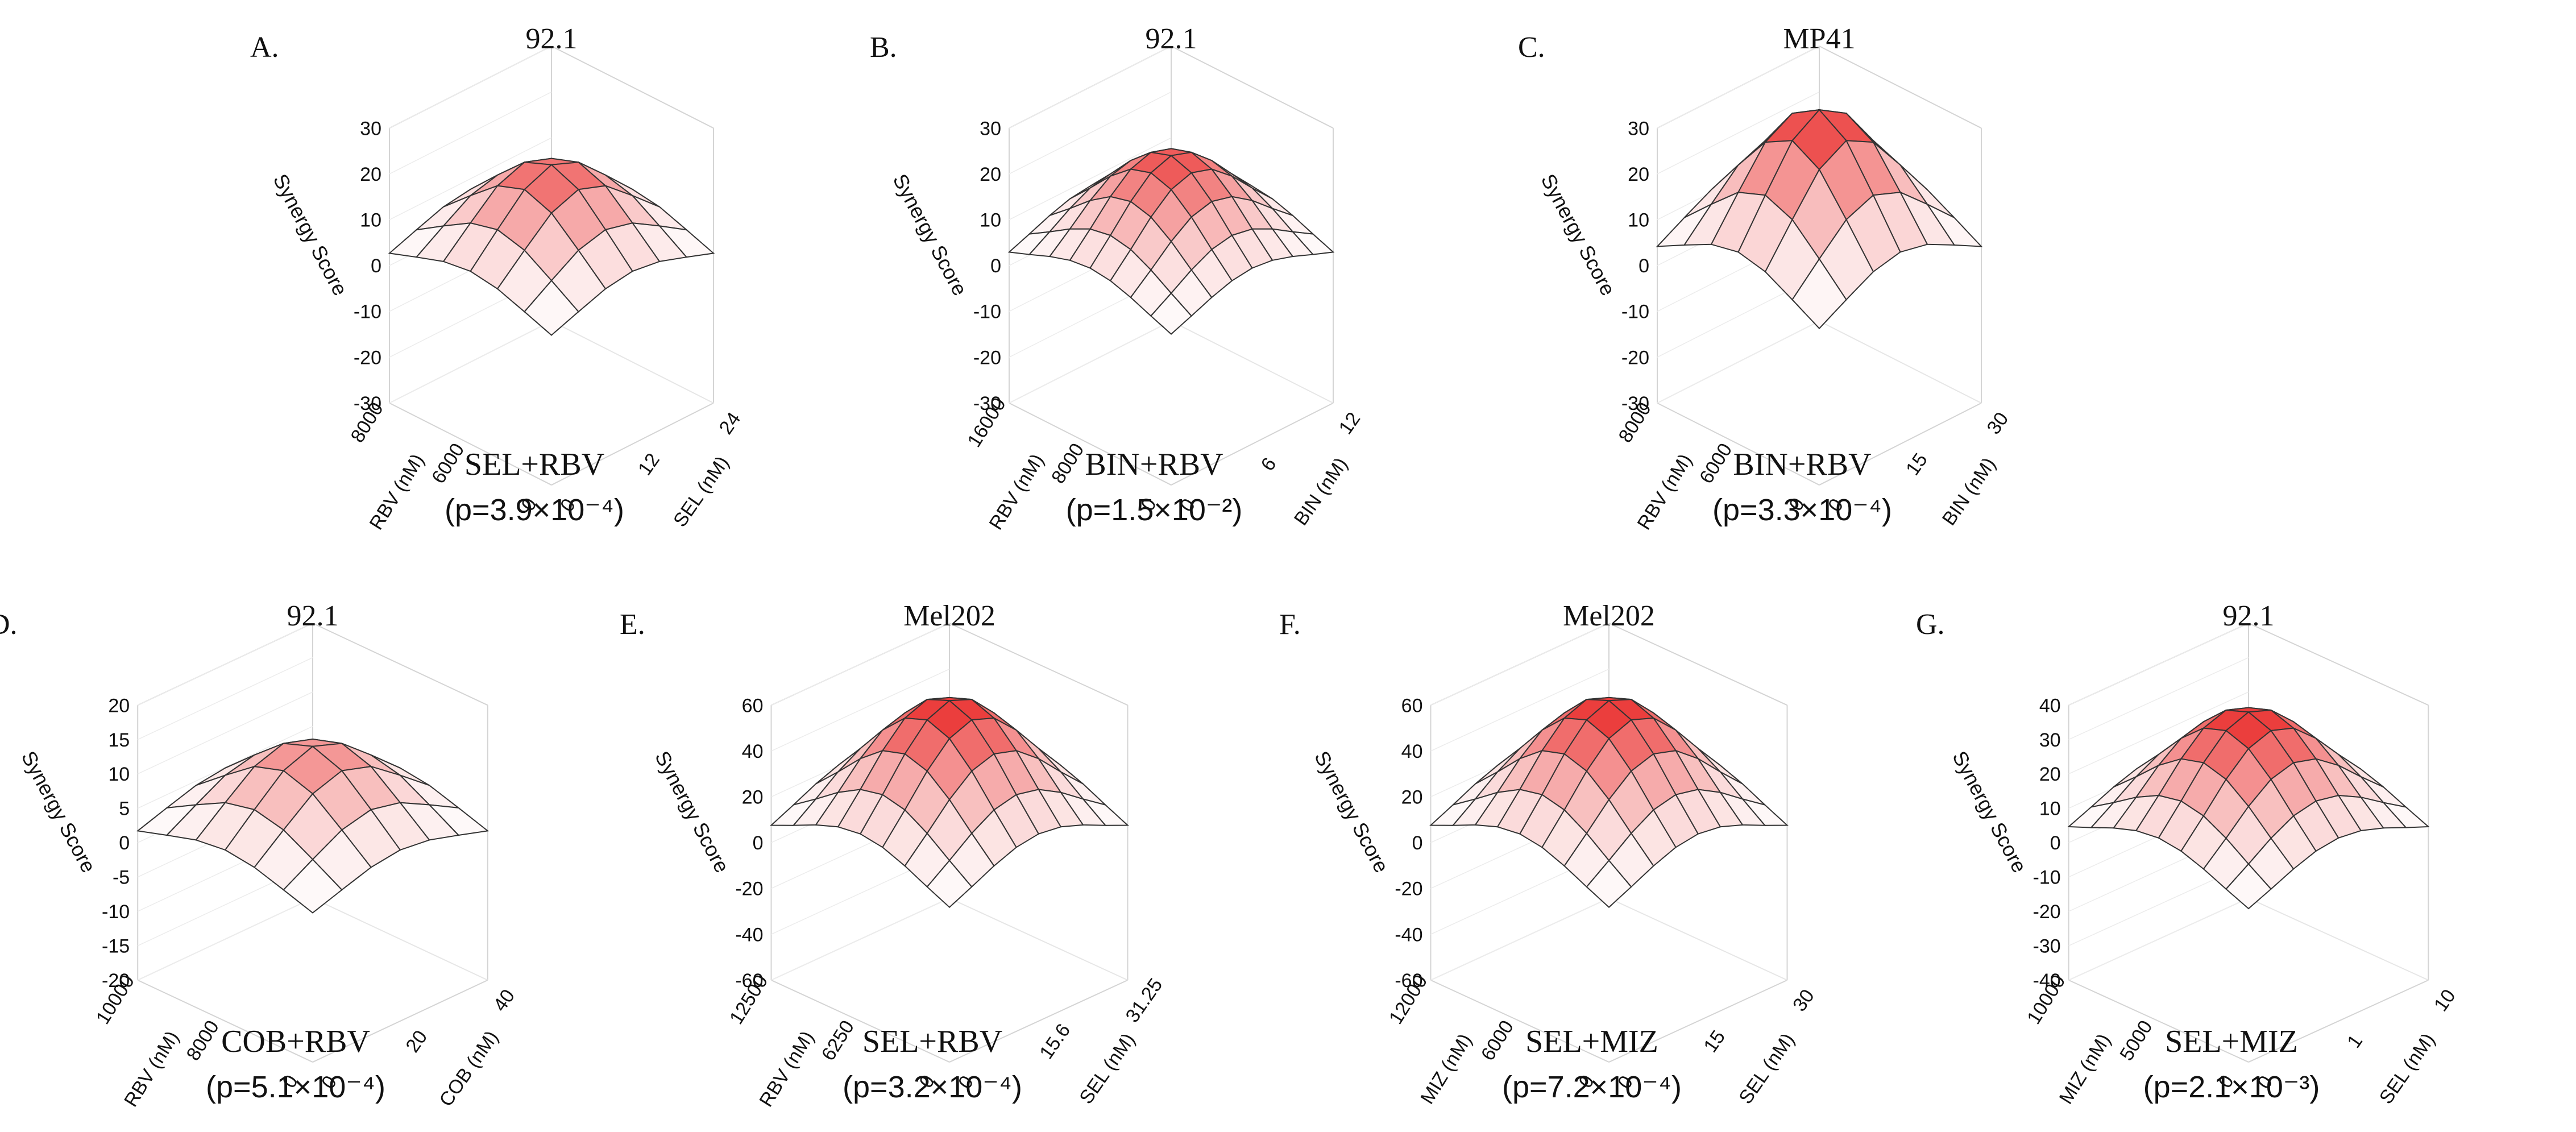 This screenshot has height=1132, width=2576. I want to click on combination-label: COB+RBV, so click(296, 1041).